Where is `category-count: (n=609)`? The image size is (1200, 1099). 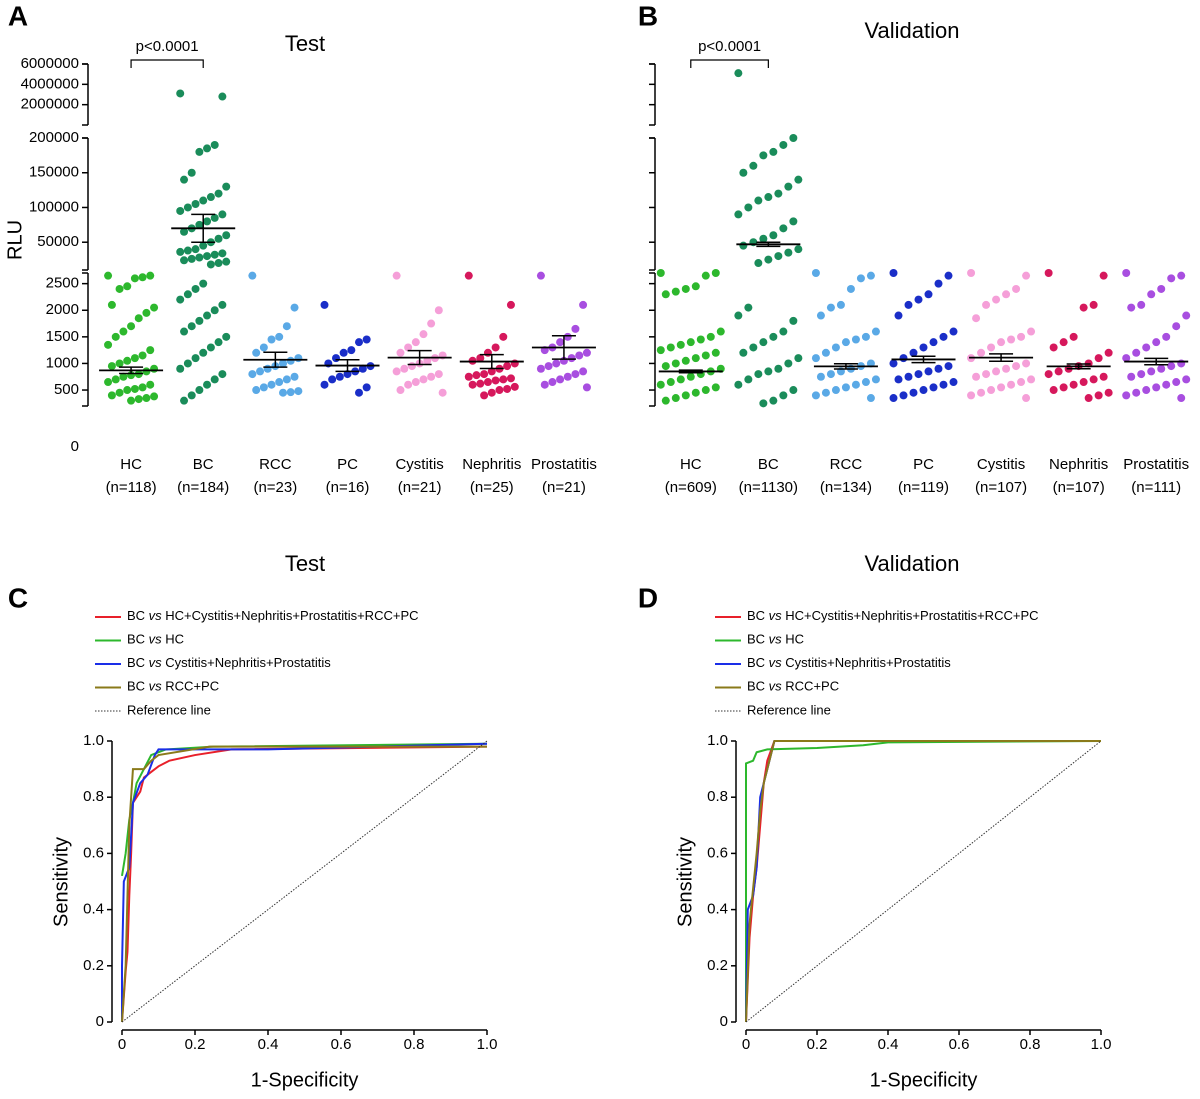 category-count: (n=609) is located at coordinates (691, 487).